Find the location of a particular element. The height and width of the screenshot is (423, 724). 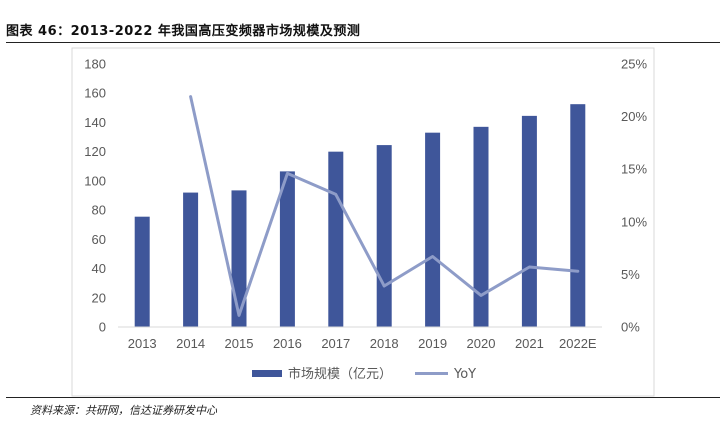

x-tick-label: 2022E is located at coordinates (578, 343).